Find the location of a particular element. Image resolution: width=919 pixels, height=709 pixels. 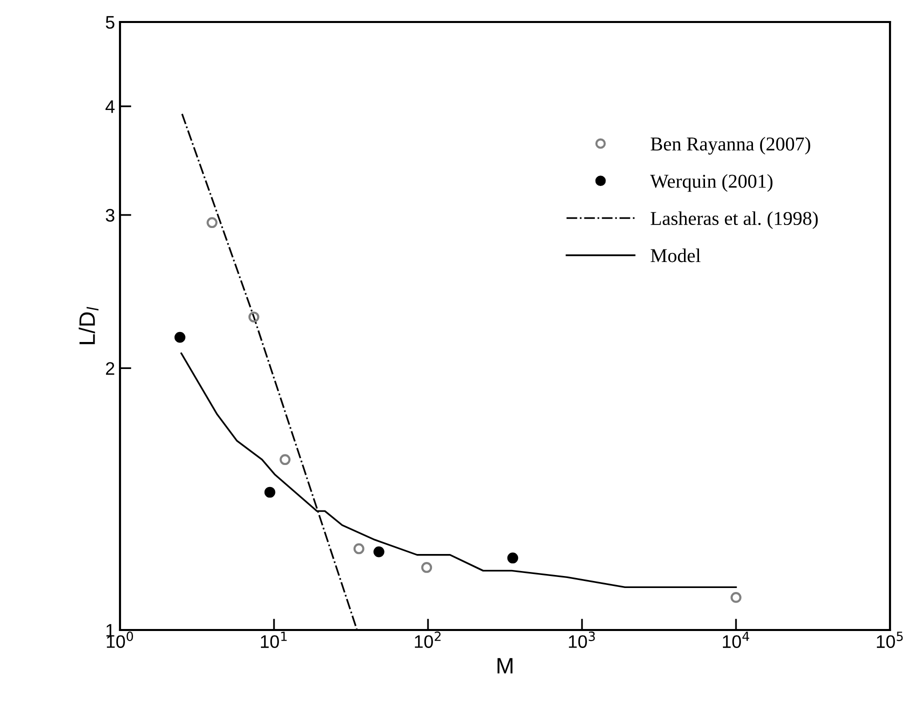

legend-label: Lasheras et al. (1998) is located at coordinates (734, 220).